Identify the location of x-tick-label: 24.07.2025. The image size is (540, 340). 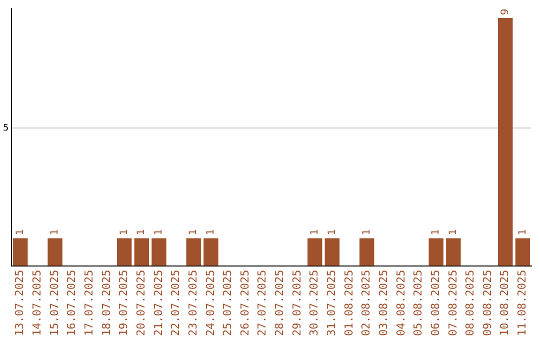
(210, 303).